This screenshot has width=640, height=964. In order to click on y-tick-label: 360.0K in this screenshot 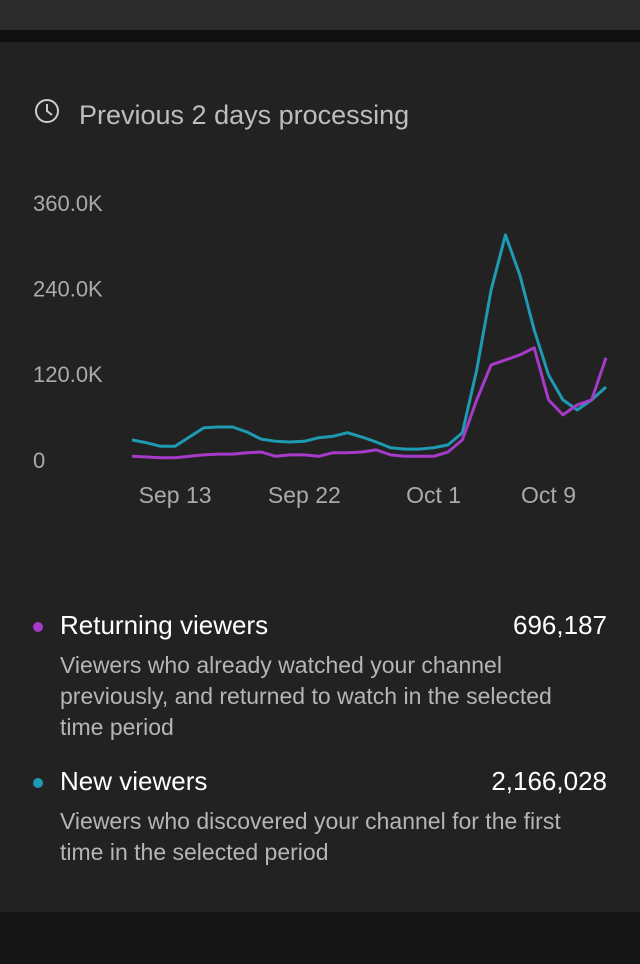, I will do `click(68, 203)`.